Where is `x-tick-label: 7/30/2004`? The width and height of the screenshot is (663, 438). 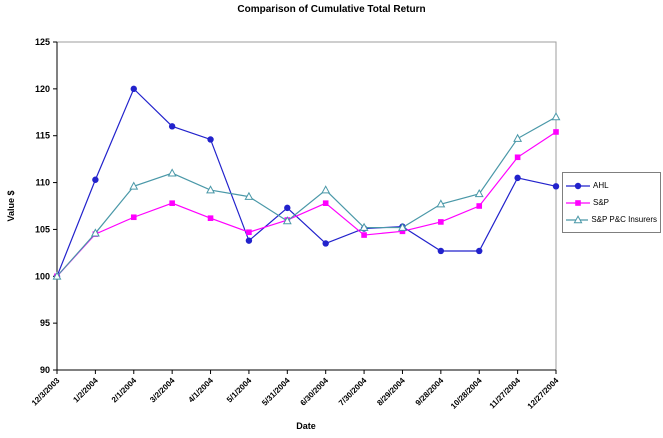
x-tick-label: 7/30/2004 is located at coordinates (353, 392).